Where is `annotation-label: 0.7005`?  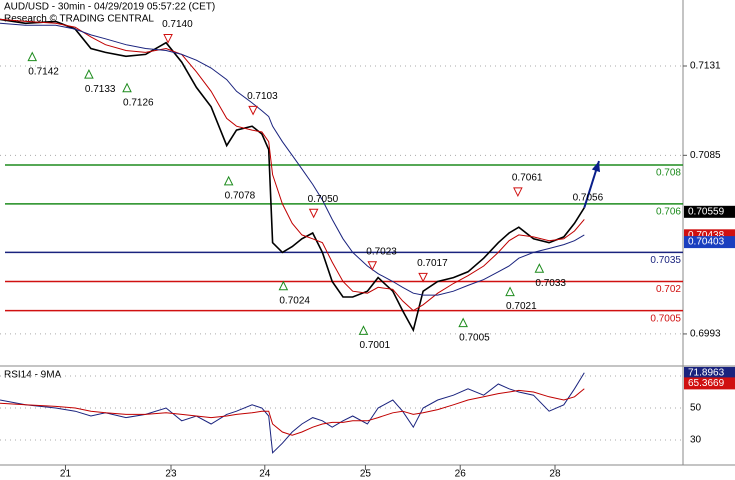
annotation-label: 0.7005 is located at coordinates (474, 337).